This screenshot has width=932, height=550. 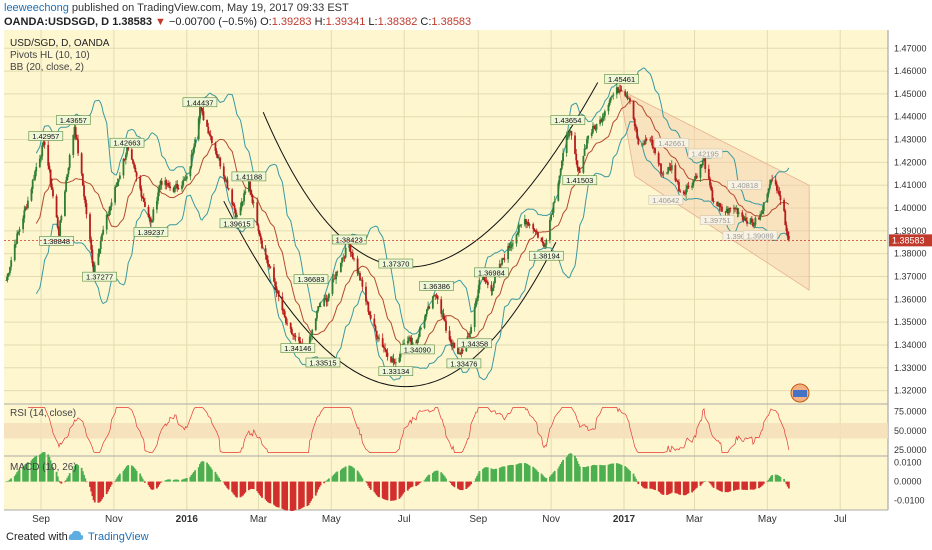 I want to click on pivot-value: 1.43654, so click(x=567, y=120).